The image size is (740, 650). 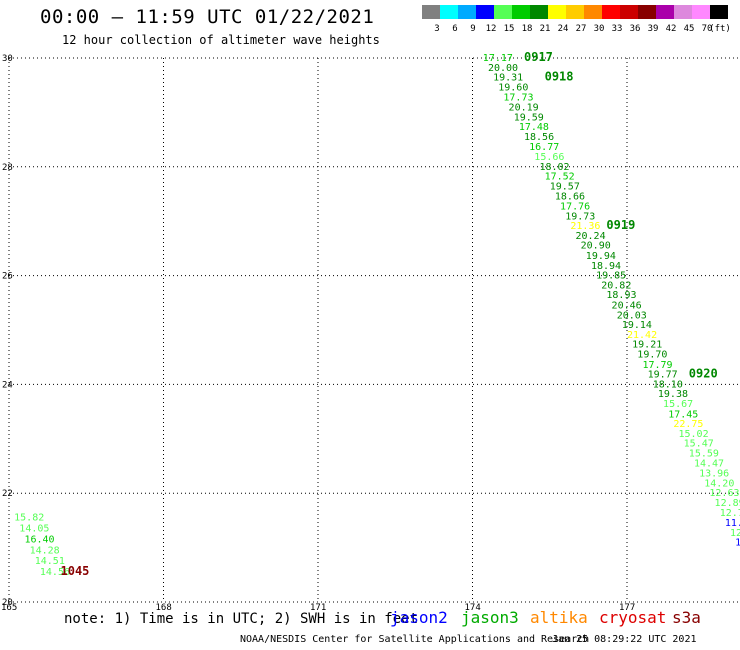 What do you see at coordinates (671, 29) in the screenshot?
I see `legend-label: 42` at bounding box center [671, 29].